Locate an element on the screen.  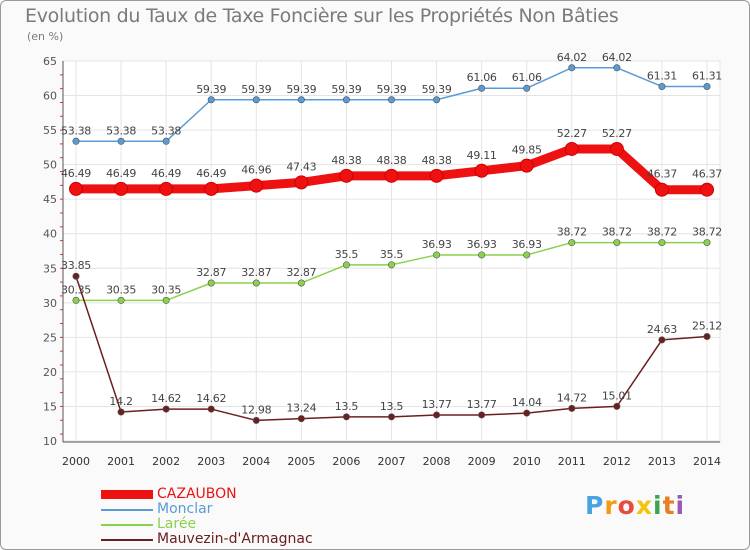
x-tick-label: 2013 is located at coordinates (662, 461).